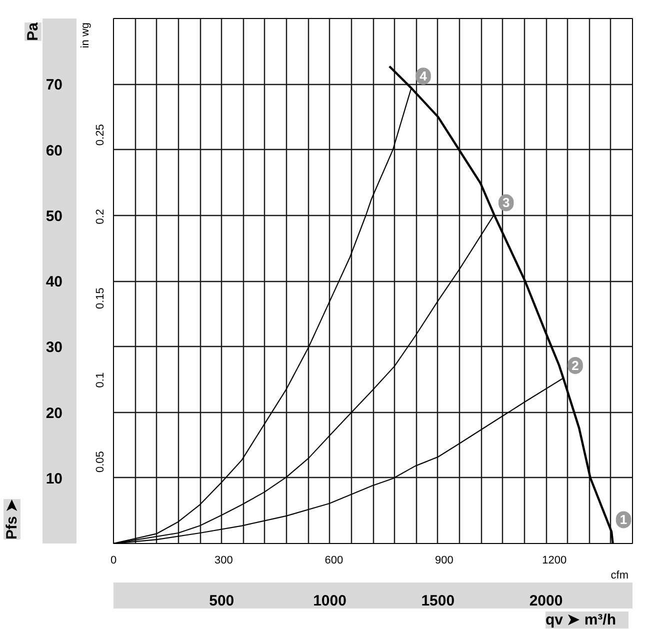  I want to click on x2-tick-label: 1200, so click(554, 560).